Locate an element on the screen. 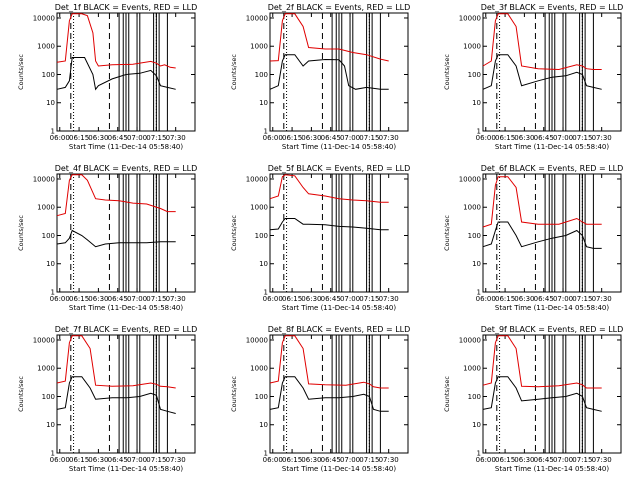  panel-title: Det_4f BLACK = Events, RED = LLD is located at coordinates (126, 168).